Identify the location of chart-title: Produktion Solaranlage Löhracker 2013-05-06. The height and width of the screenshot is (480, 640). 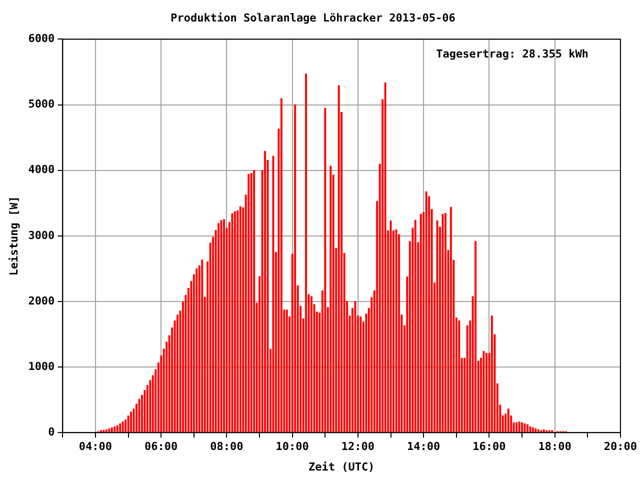
(313, 17).